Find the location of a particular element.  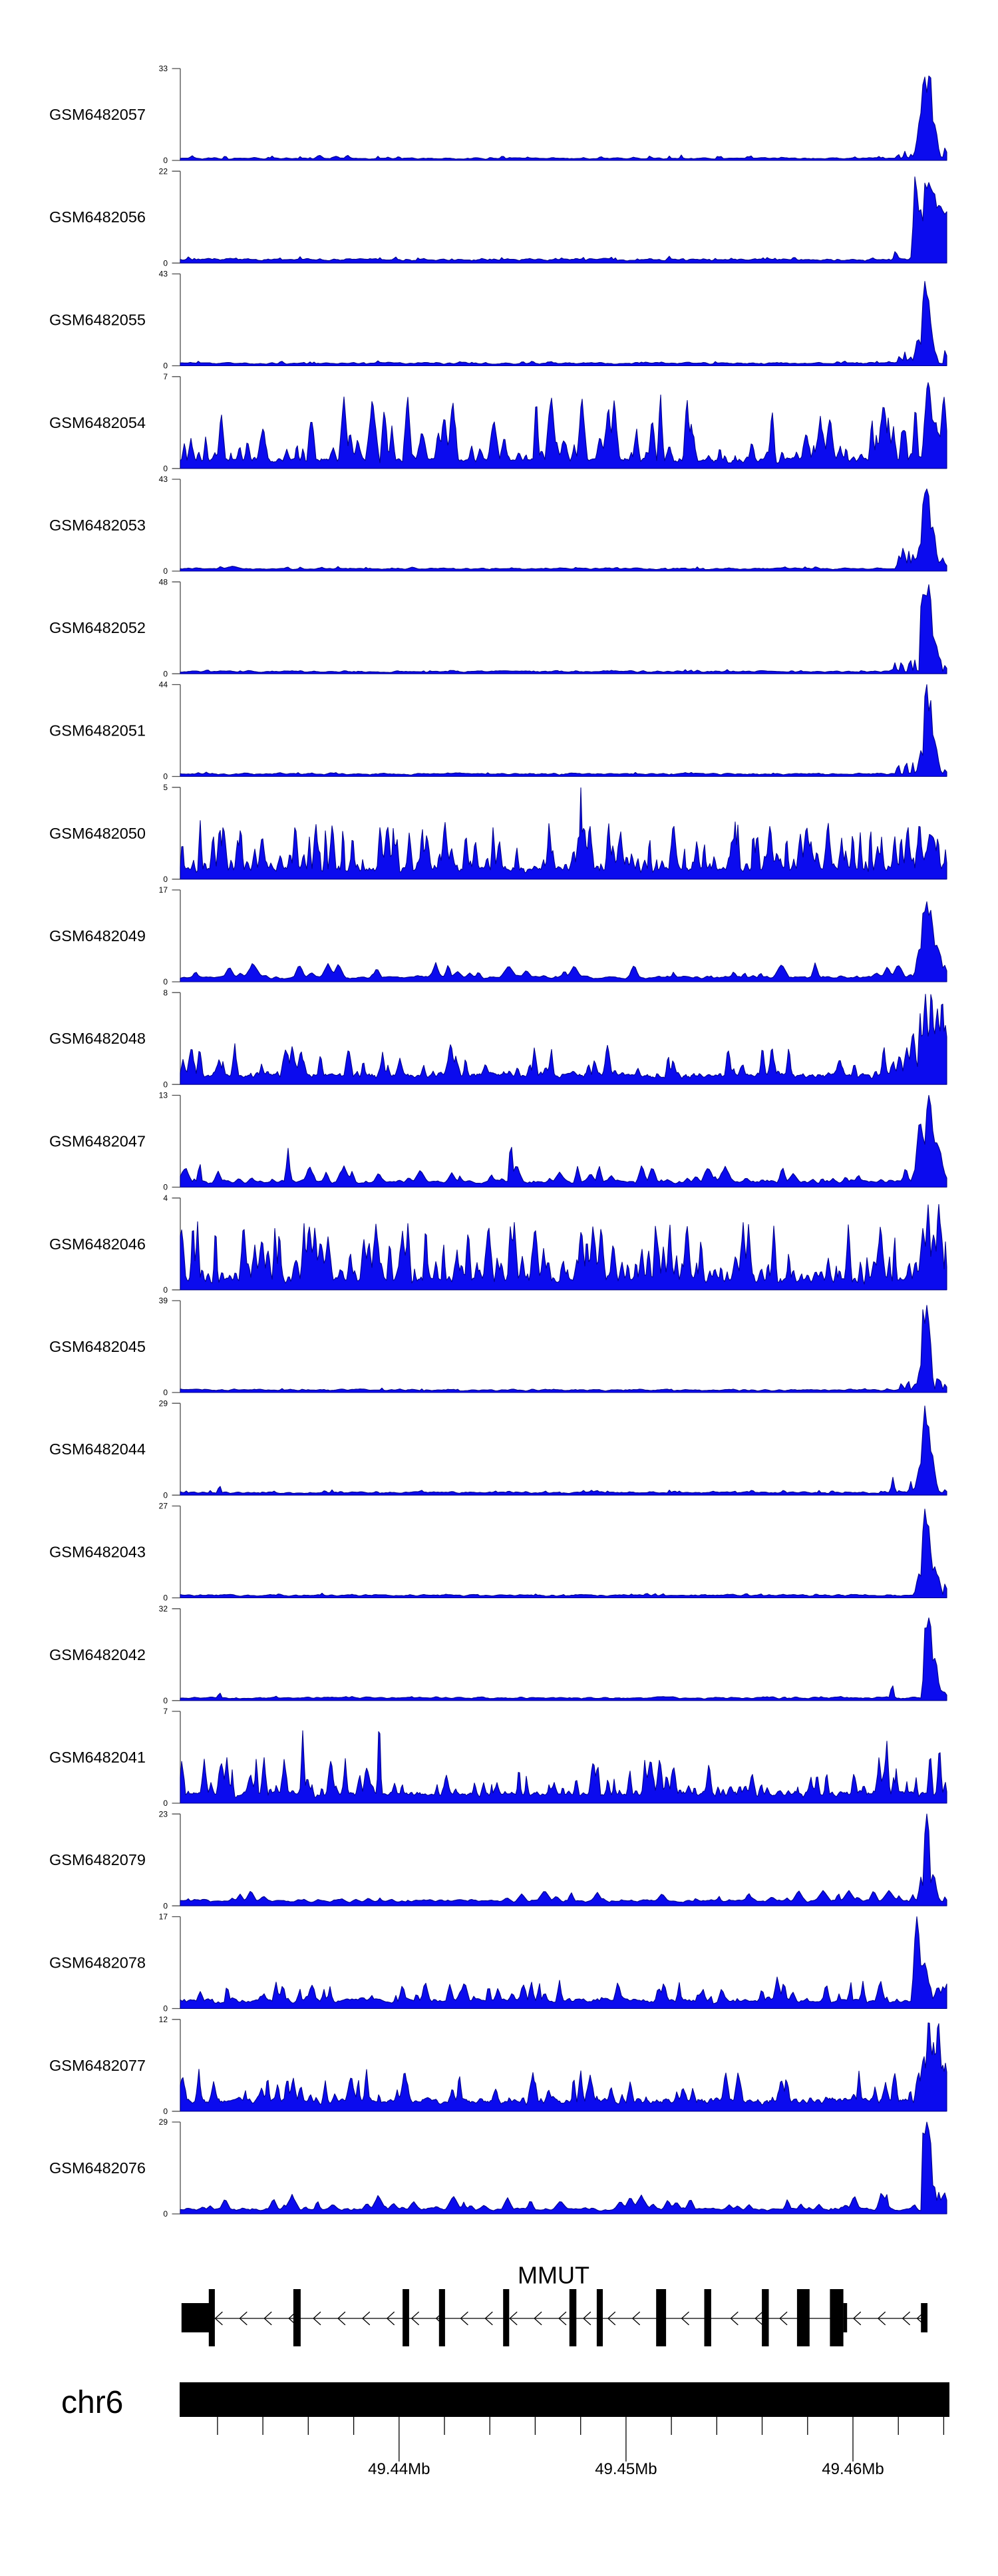

svg-text: GSM6482078 is located at coordinates (97, 1963).